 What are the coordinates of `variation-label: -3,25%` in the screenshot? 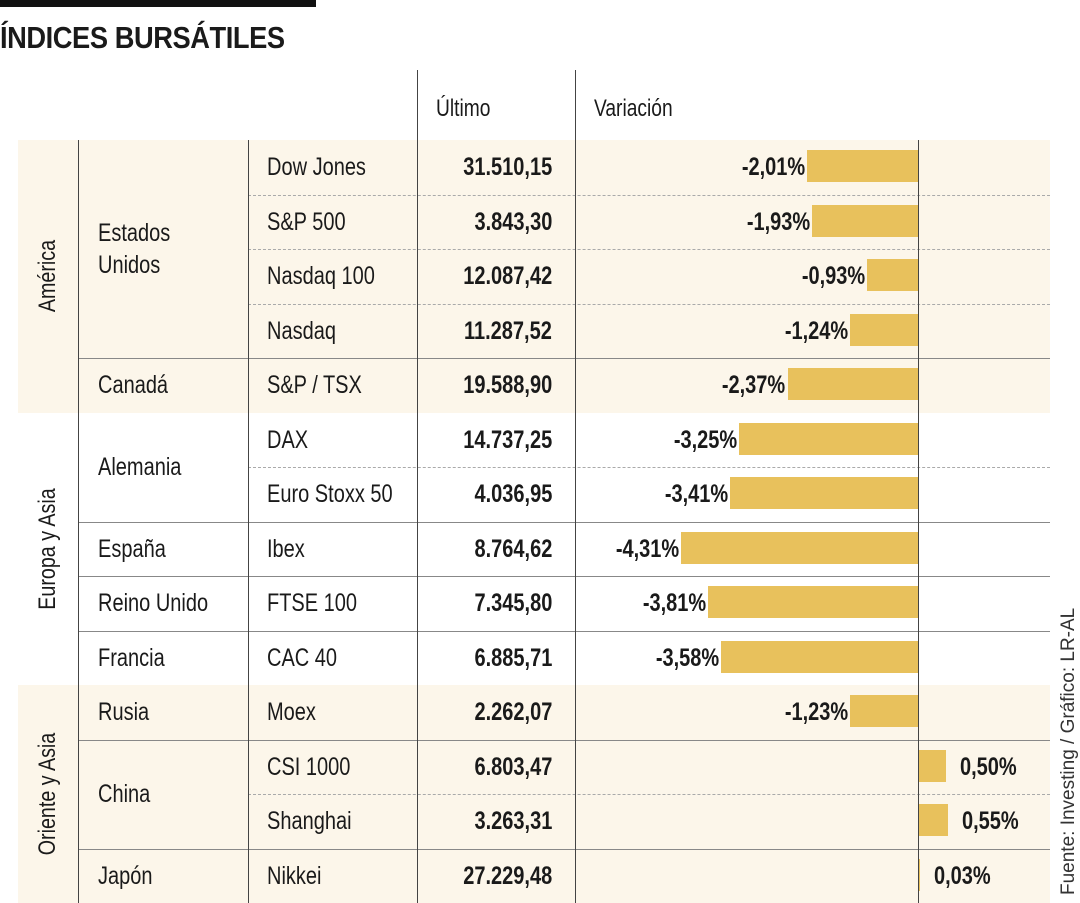 It's located at (705, 439).